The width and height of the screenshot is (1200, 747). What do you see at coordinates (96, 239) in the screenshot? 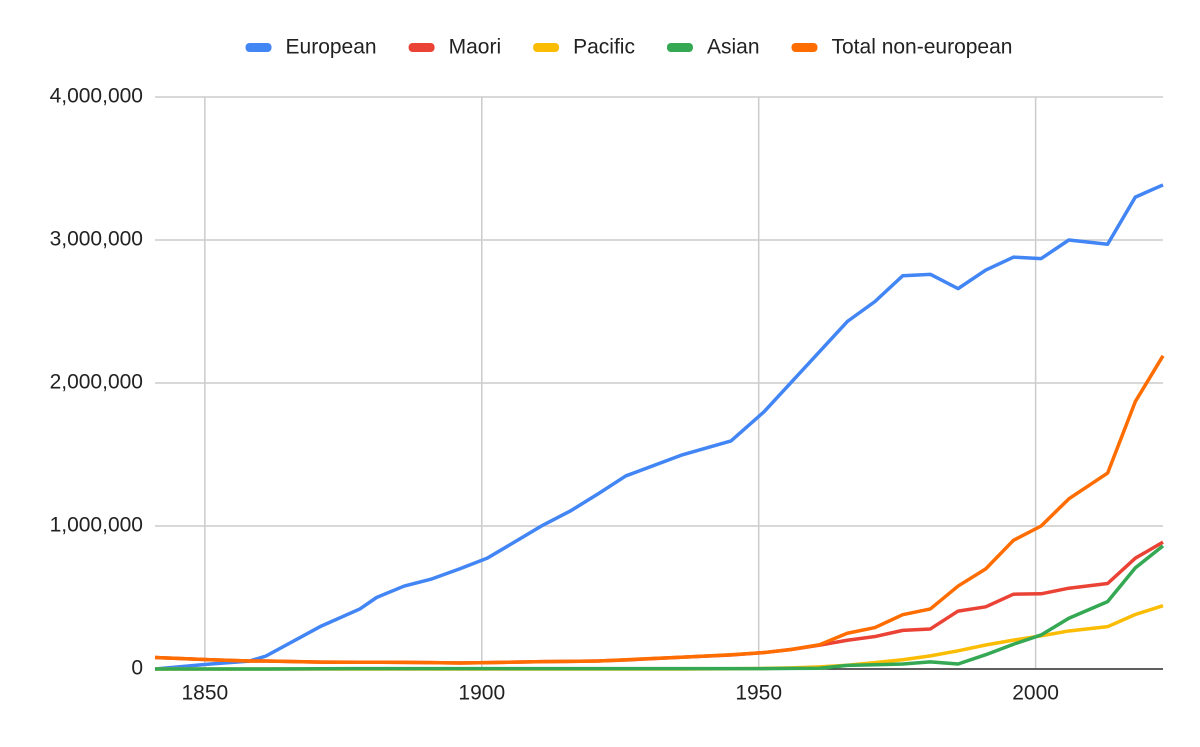
I see `y-tick-label: 3,000,000` at bounding box center [96, 239].